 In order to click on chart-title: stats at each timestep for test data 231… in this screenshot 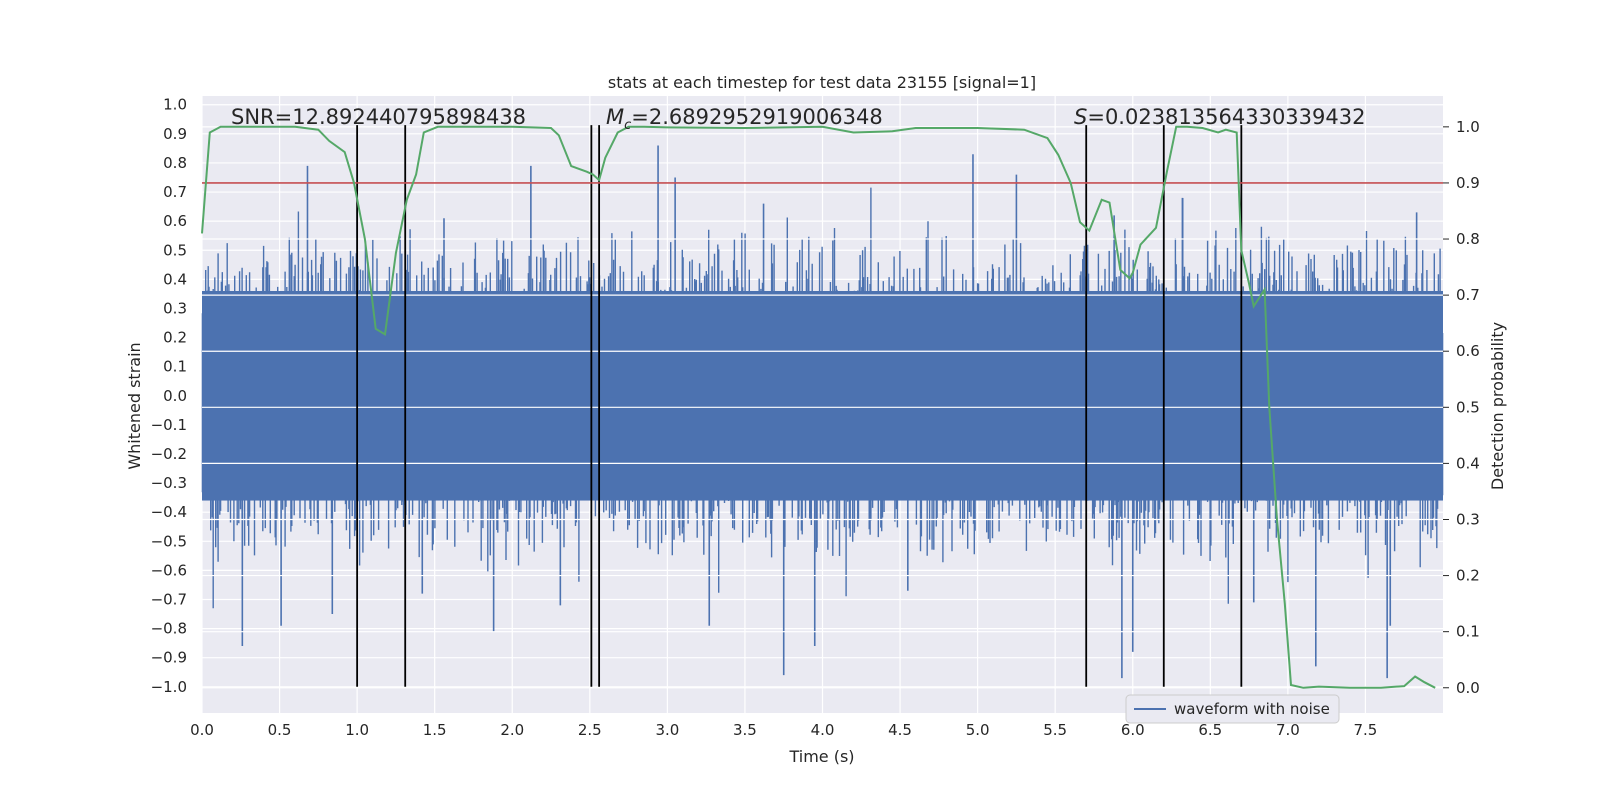, I will do `click(822, 82)`.